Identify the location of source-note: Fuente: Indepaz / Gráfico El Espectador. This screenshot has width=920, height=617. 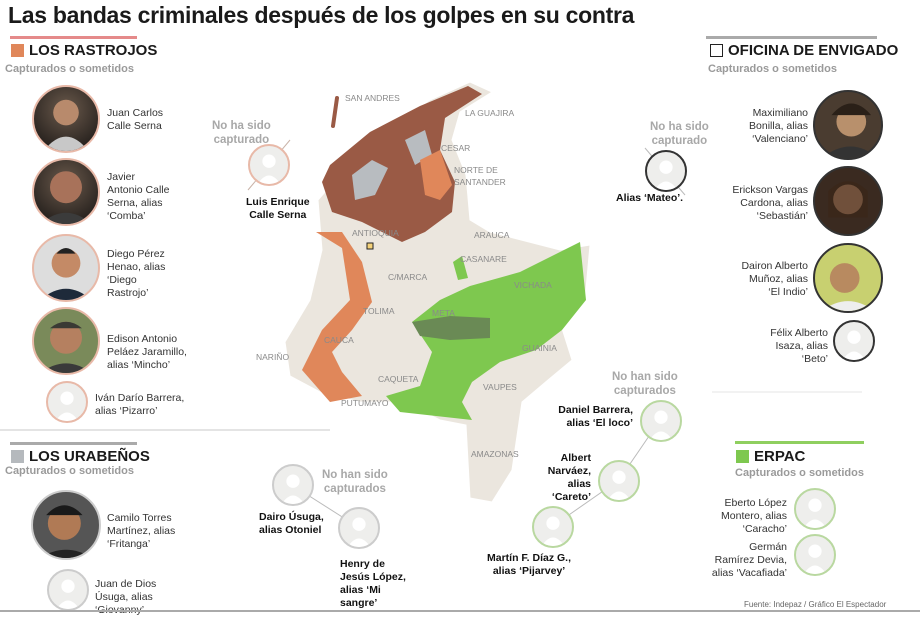
(815, 604).